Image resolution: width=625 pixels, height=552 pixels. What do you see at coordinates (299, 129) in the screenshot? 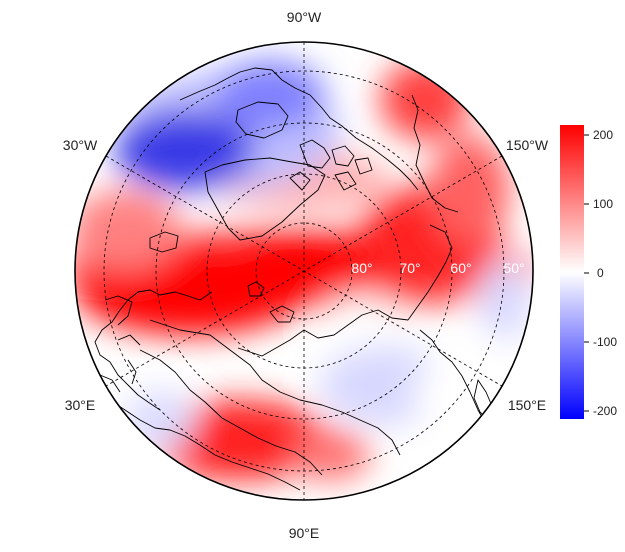
I see `north-america-coastline` at bounding box center [299, 129].